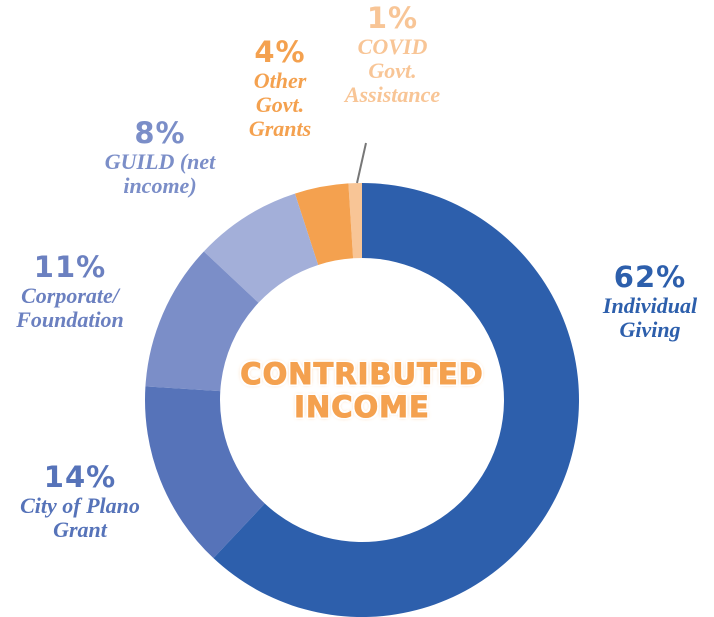 This screenshot has height=617, width=714. I want to click on slice-label: 1% COVID Govt. Assistance, so click(392, 54).